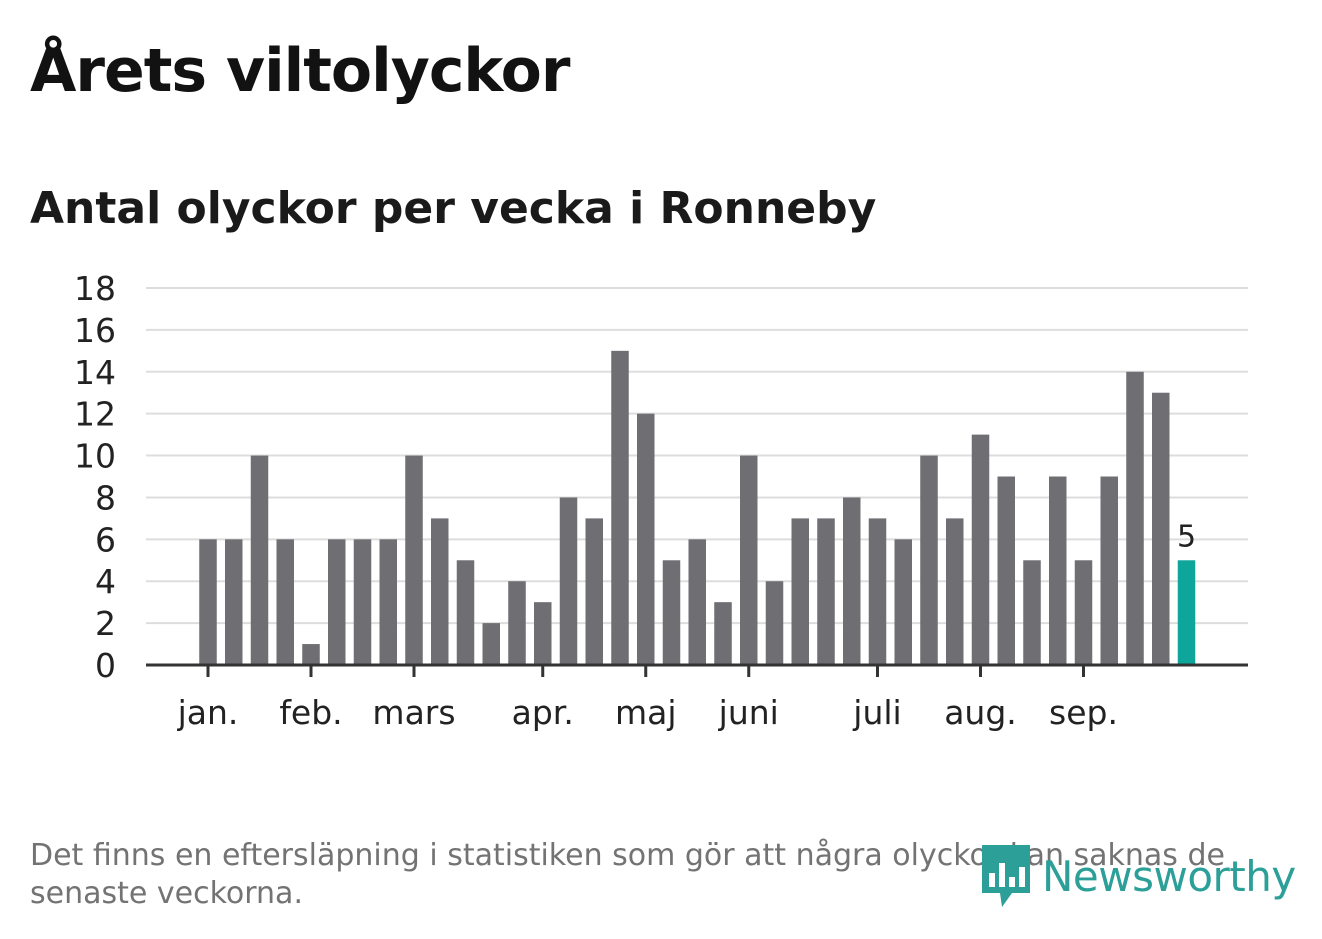 This screenshot has height=939, width=1322. I want to click on y-tick-label: 10, so click(95, 456).